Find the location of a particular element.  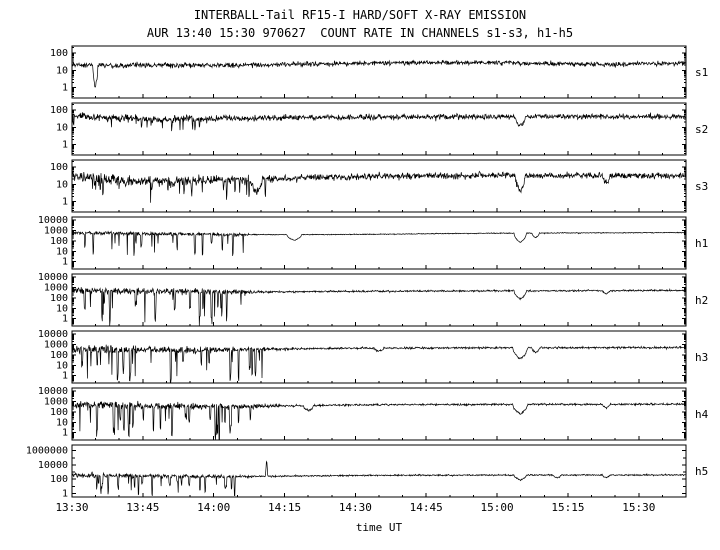

trace-s1 is located at coordinates (379, 73).